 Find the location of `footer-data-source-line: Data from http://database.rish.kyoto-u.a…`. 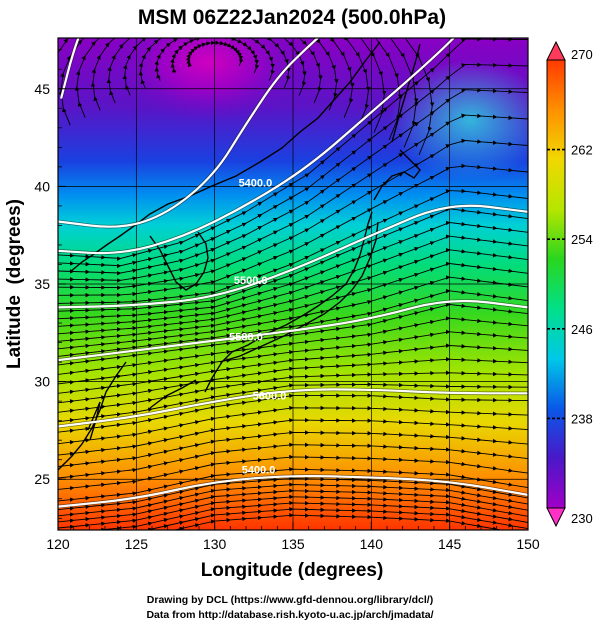

footer-data-source-line: Data from http://database.rish.kyoto-u.a… is located at coordinates (289, 615).